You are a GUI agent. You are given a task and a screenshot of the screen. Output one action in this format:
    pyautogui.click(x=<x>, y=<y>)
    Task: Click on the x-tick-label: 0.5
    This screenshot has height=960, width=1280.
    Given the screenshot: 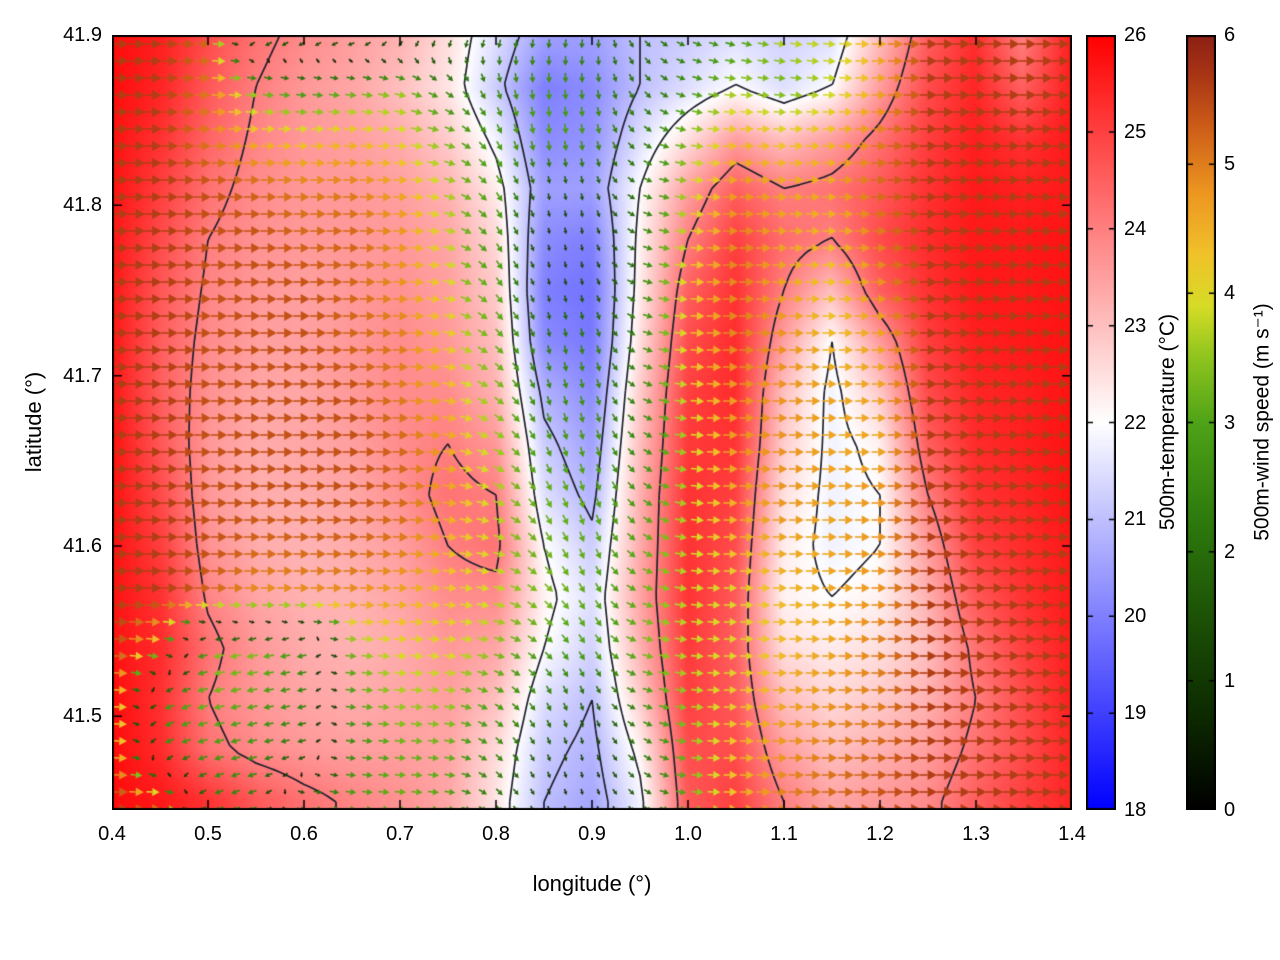 What is the action you would take?
    pyautogui.click(x=208, y=834)
    